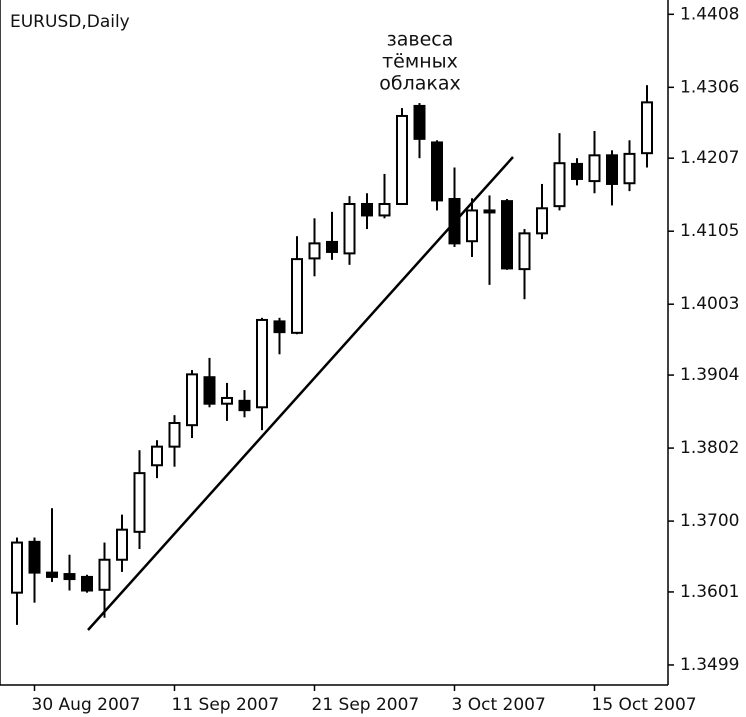  What do you see at coordinates (709, 448) in the screenshot?
I see `y-tick-label: 1.3802` at bounding box center [709, 448].